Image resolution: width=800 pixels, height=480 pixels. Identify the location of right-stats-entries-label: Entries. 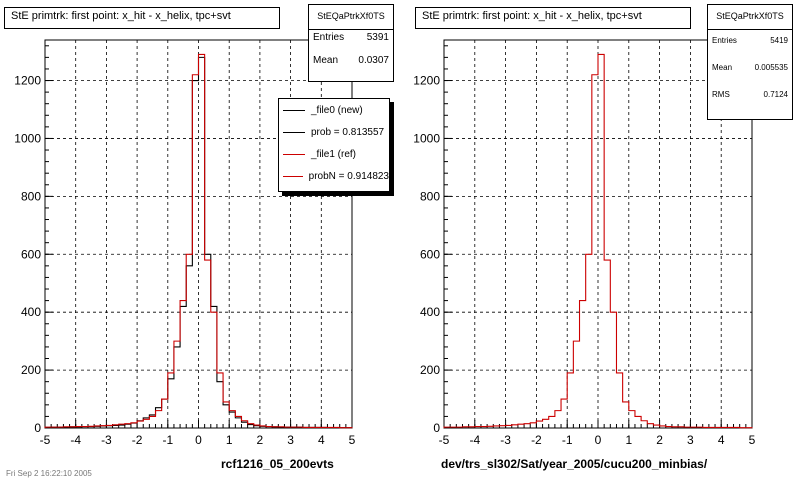
(724, 40).